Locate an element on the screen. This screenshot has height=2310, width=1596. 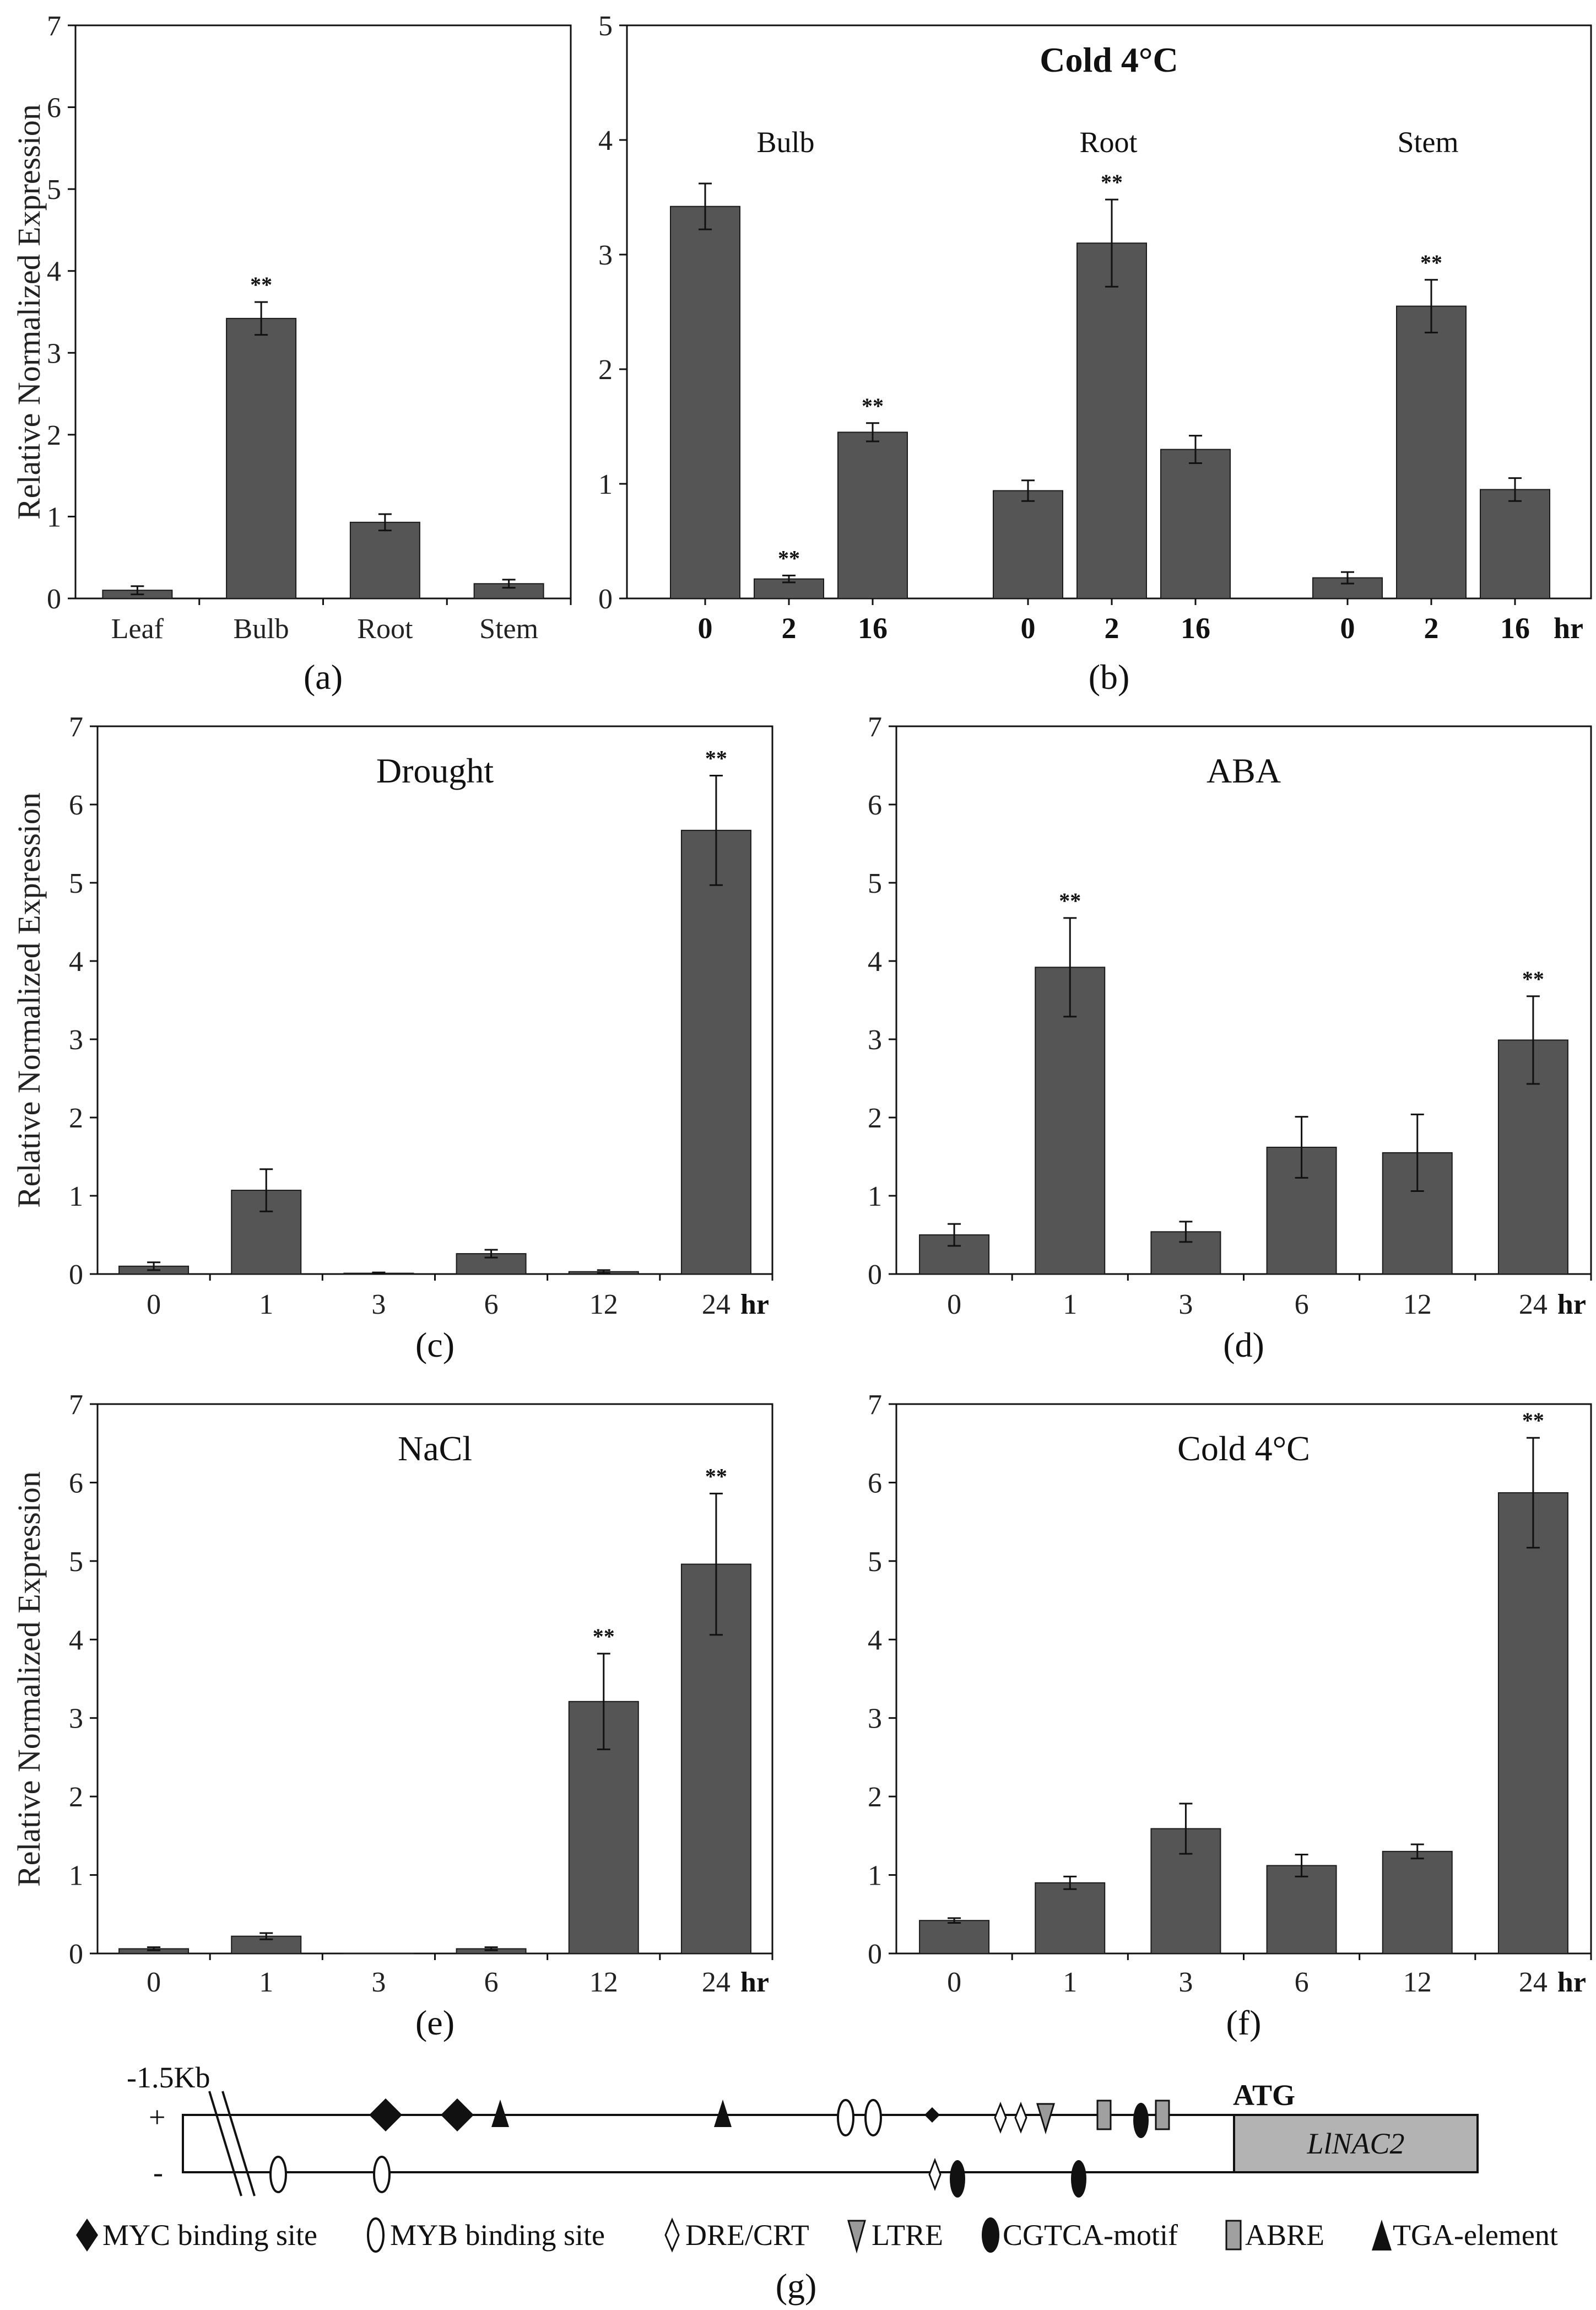
ltre-icon is located at coordinates (856, 2237).